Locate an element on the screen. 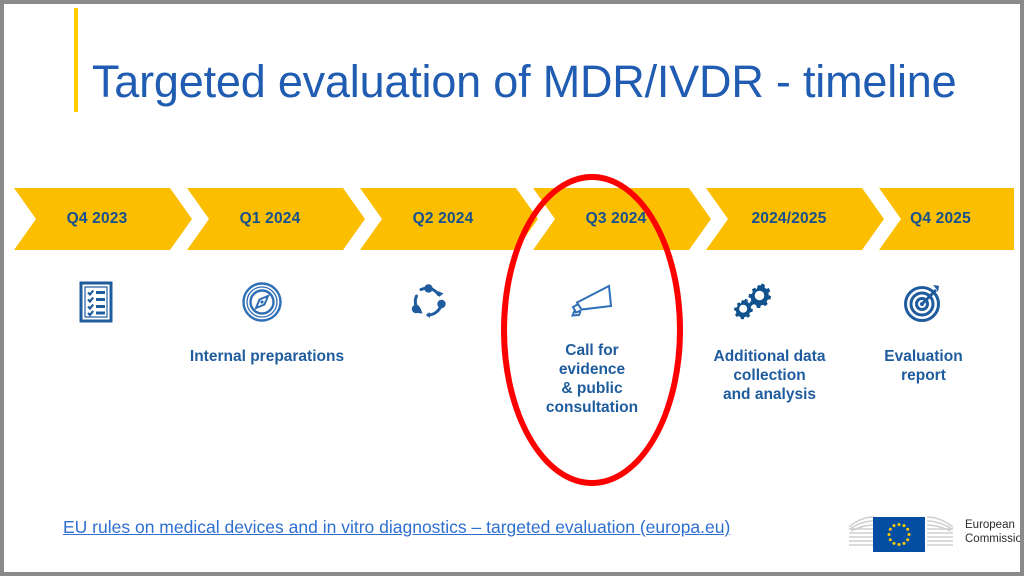 The height and width of the screenshot is (576, 1024). logo-wing-left-icon is located at coordinates (861, 531).